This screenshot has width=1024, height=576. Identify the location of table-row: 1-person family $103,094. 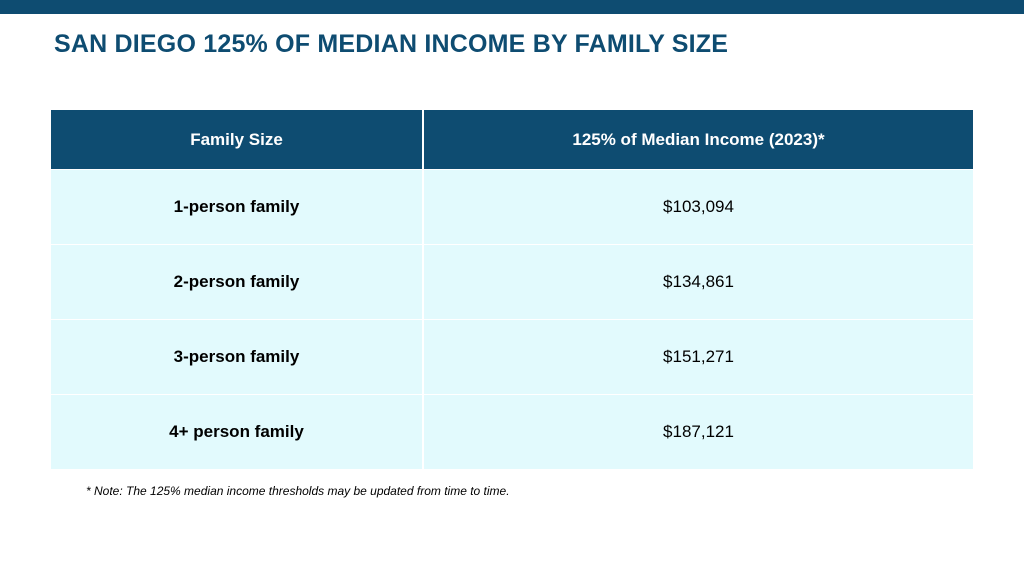
(512, 207).